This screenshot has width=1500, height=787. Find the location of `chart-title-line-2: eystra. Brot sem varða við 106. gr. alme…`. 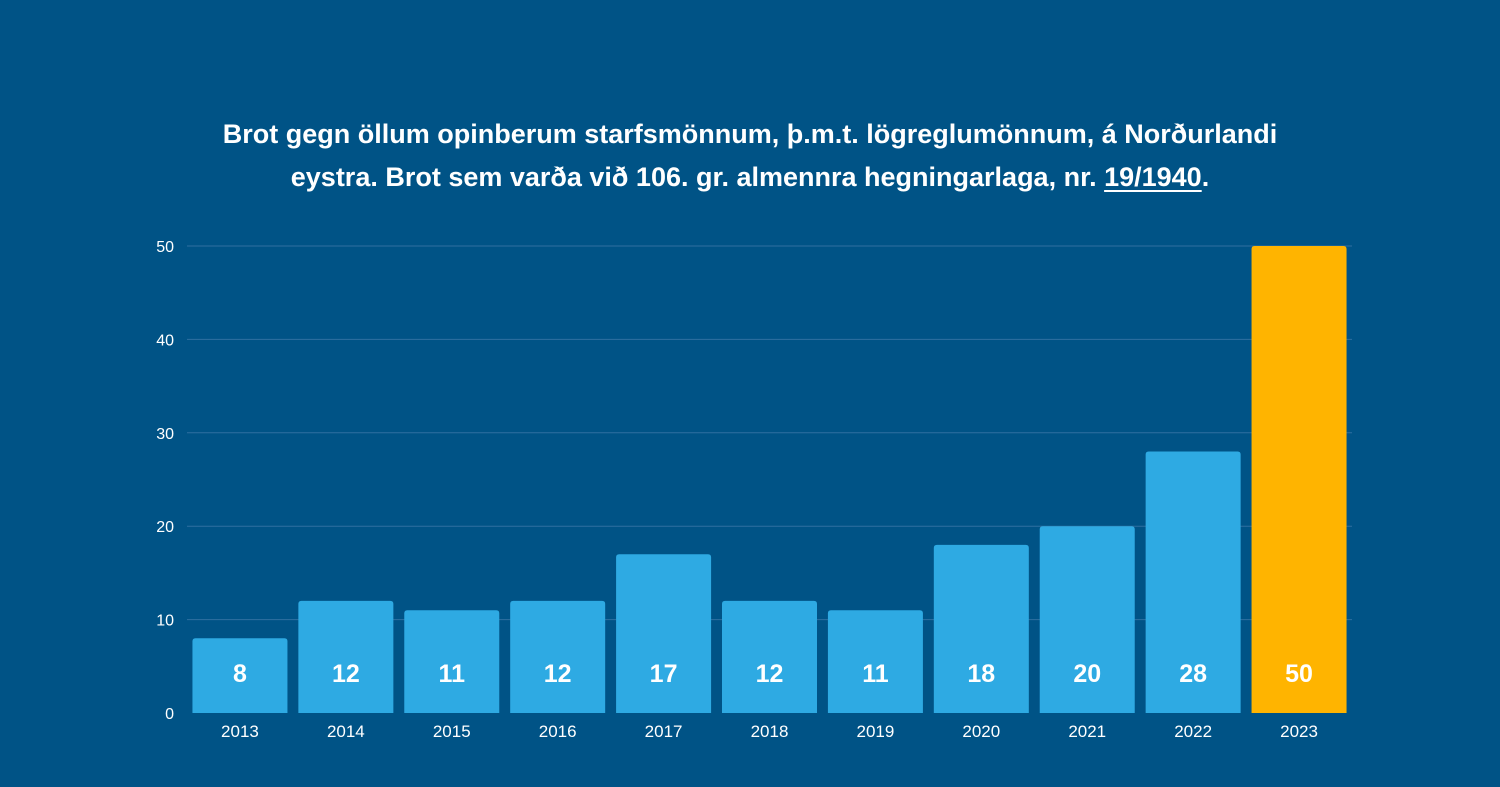

chart-title-line-2: eystra. Brot sem varða við 106. gr. alme… is located at coordinates (697, 177).